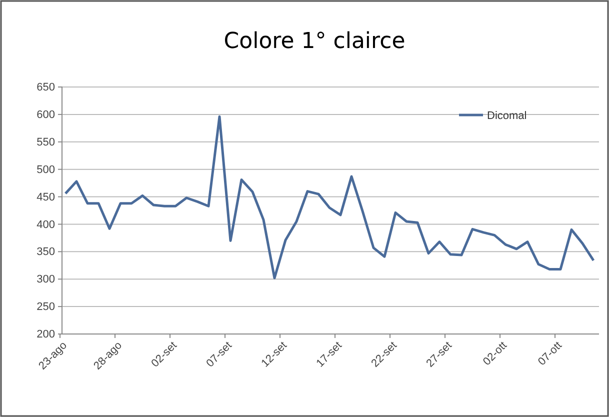  Describe the element at coordinates (45, 88) in the screenshot. I see `y-tick-label: 650` at that location.